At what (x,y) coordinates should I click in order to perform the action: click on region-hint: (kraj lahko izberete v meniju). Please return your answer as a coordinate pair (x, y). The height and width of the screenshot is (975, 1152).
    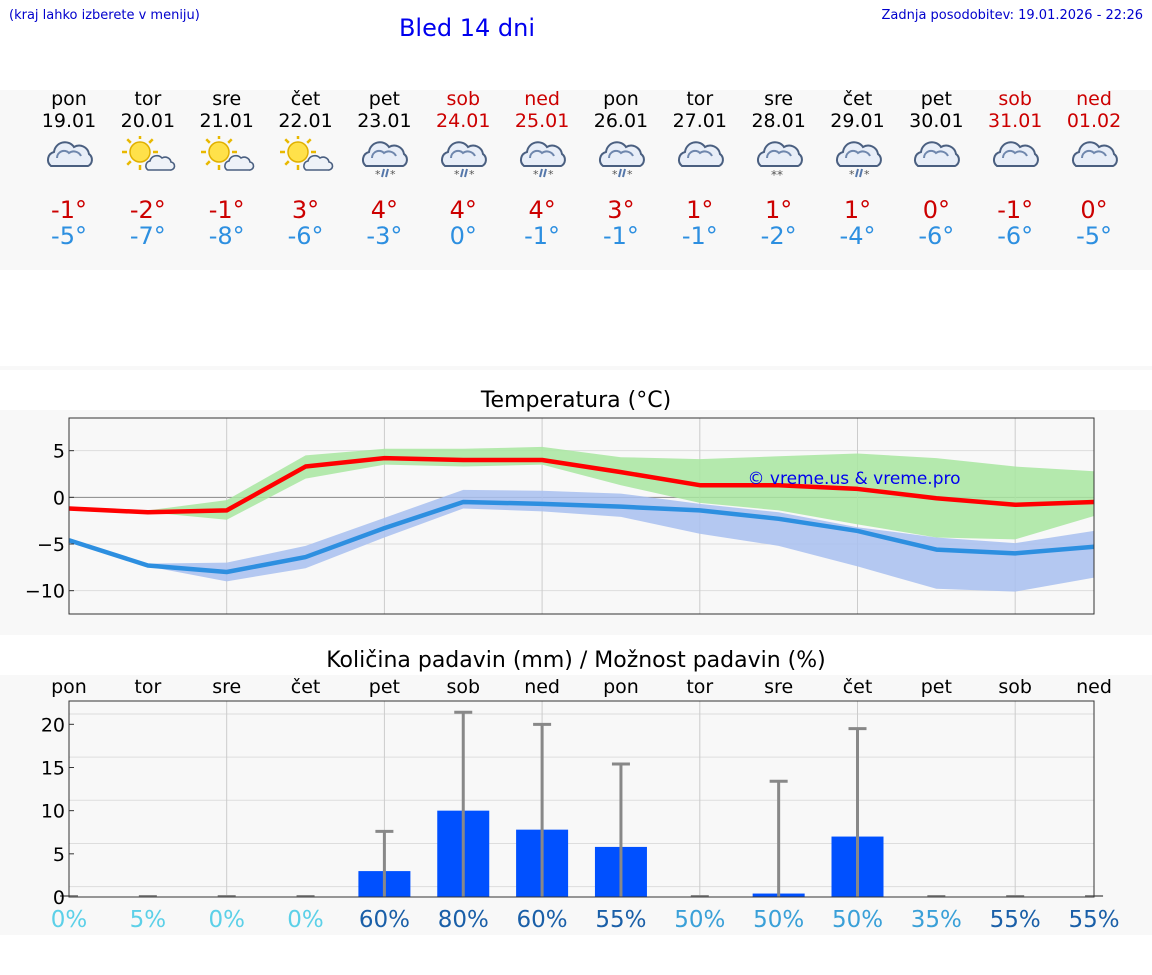
    Looking at the image, I should click on (104, 15).